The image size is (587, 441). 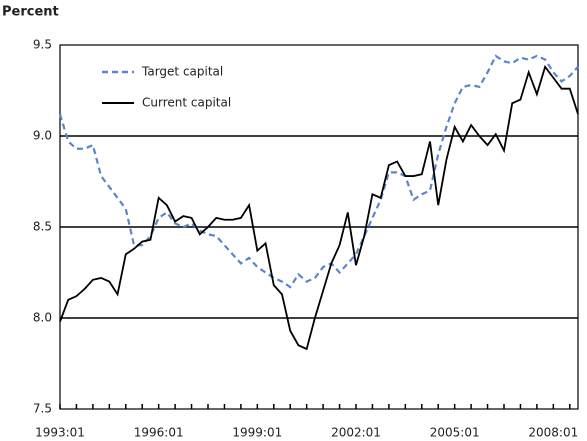 I want to click on y-tick-label: 9.0, so click(x=42, y=136).